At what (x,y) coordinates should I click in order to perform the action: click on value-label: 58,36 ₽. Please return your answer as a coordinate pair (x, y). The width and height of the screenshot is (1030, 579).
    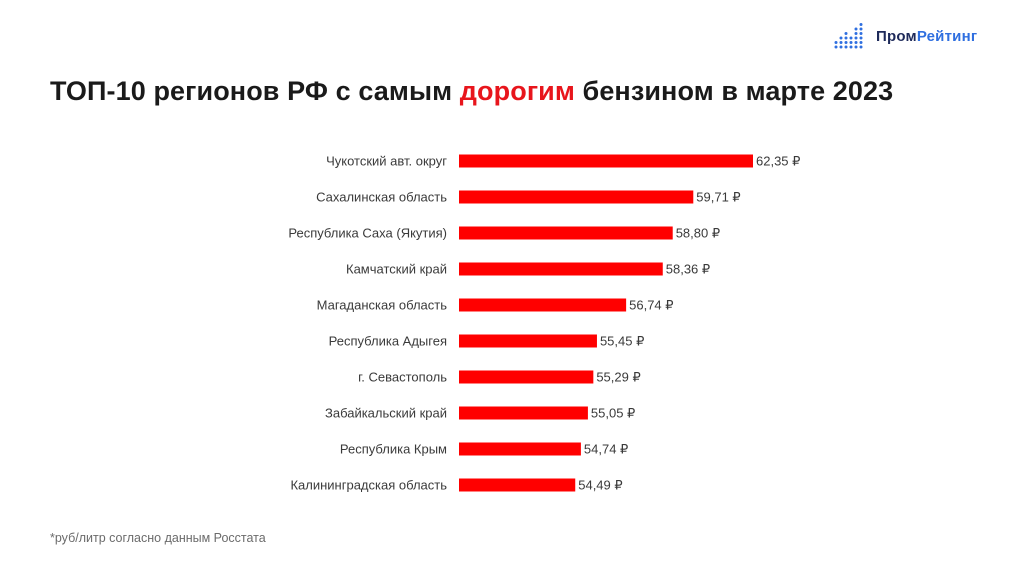
    Looking at the image, I should click on (688, 269).